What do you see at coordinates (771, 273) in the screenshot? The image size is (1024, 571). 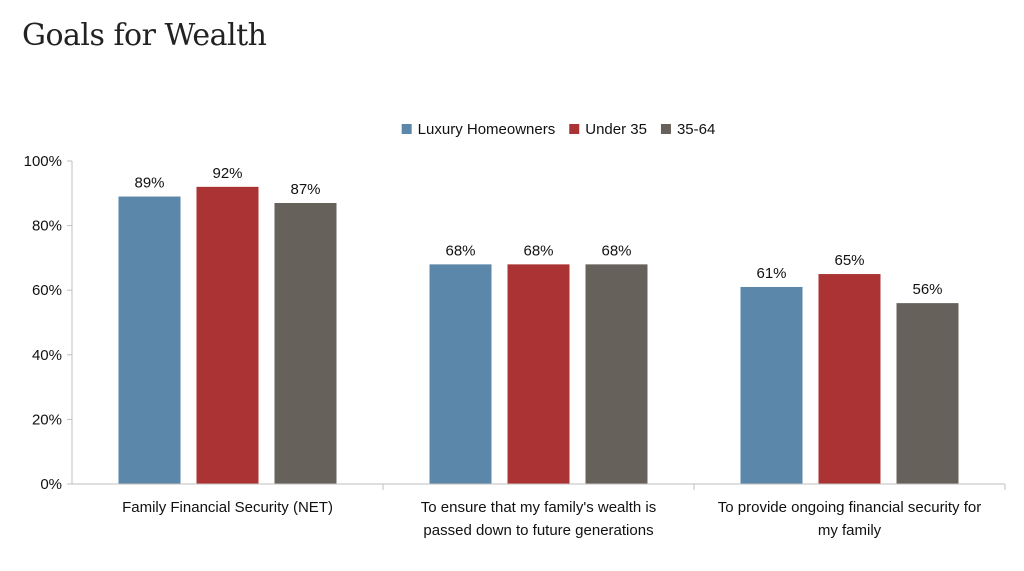 I see `data-label: 61%` at bounding box center [771, 273].